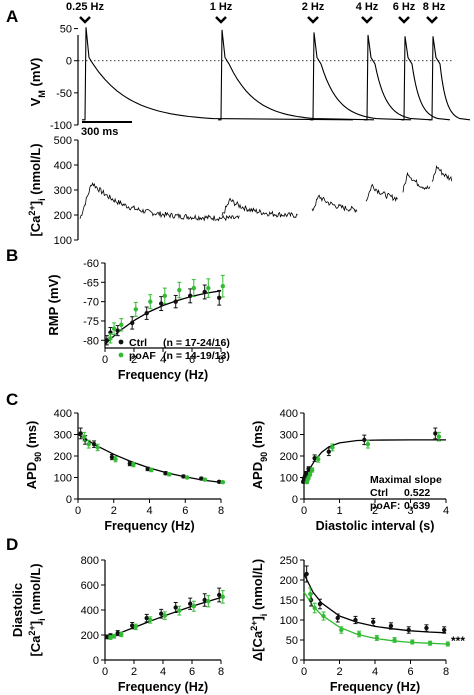 The height and width of the screenshot is (695, 474). Describe the element at coordinates (196, 356) in the screenshot. I see `legend-n-poaf: (n = 14-19/13)` at that location.